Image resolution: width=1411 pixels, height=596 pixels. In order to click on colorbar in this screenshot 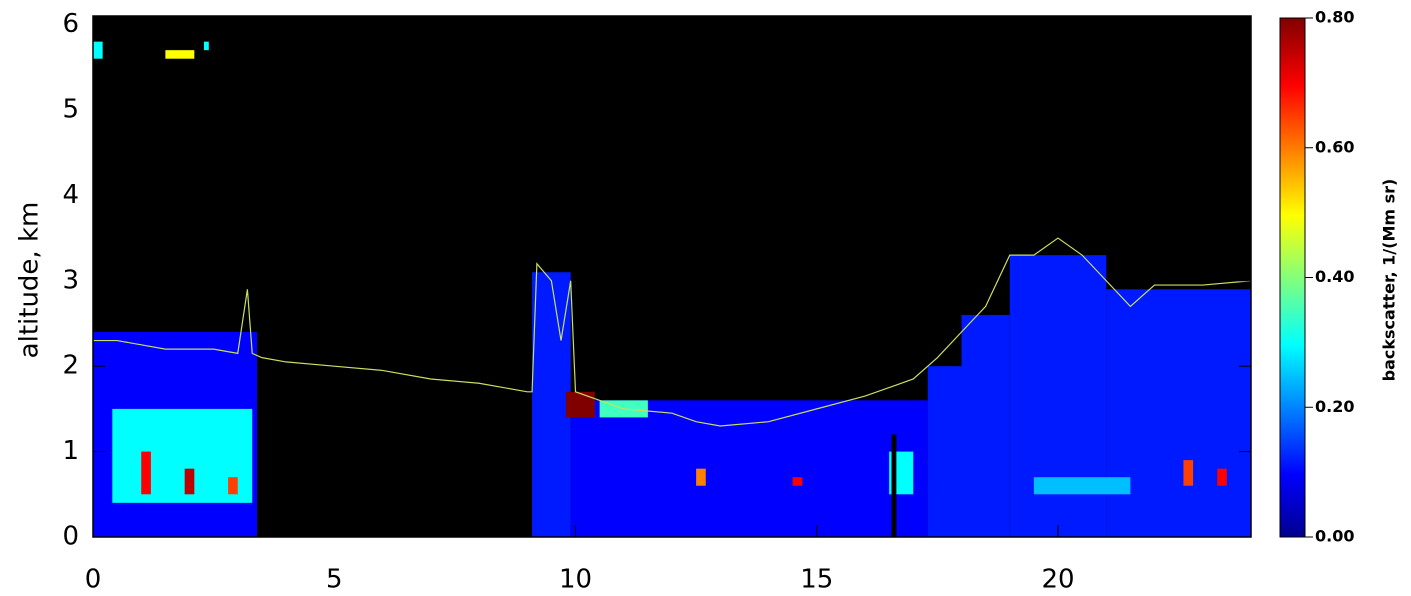, I will do `click(1292, 277)`.